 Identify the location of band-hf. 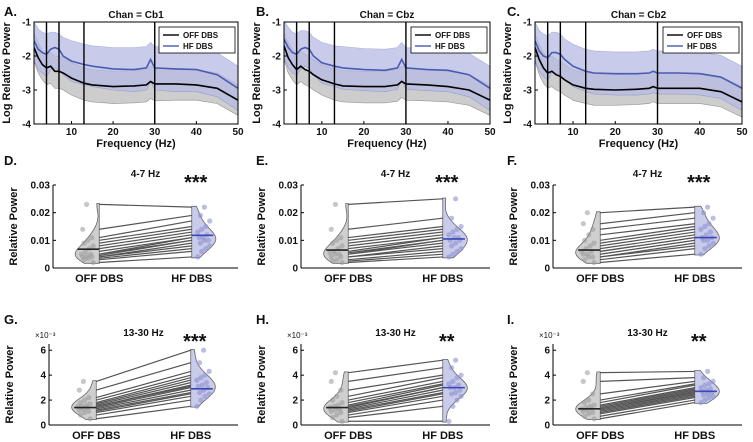
(387, 66).